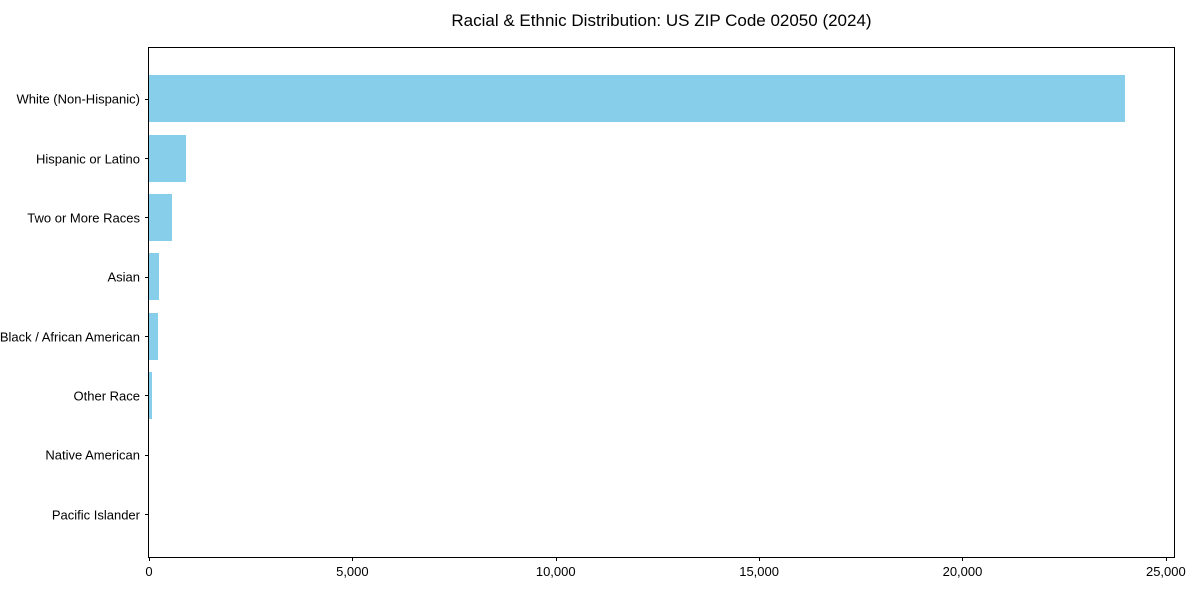 Image resolution: width=1200 pixels, height=600 pixels. I want to click on x-tick-label: 0, so click(149, 571).